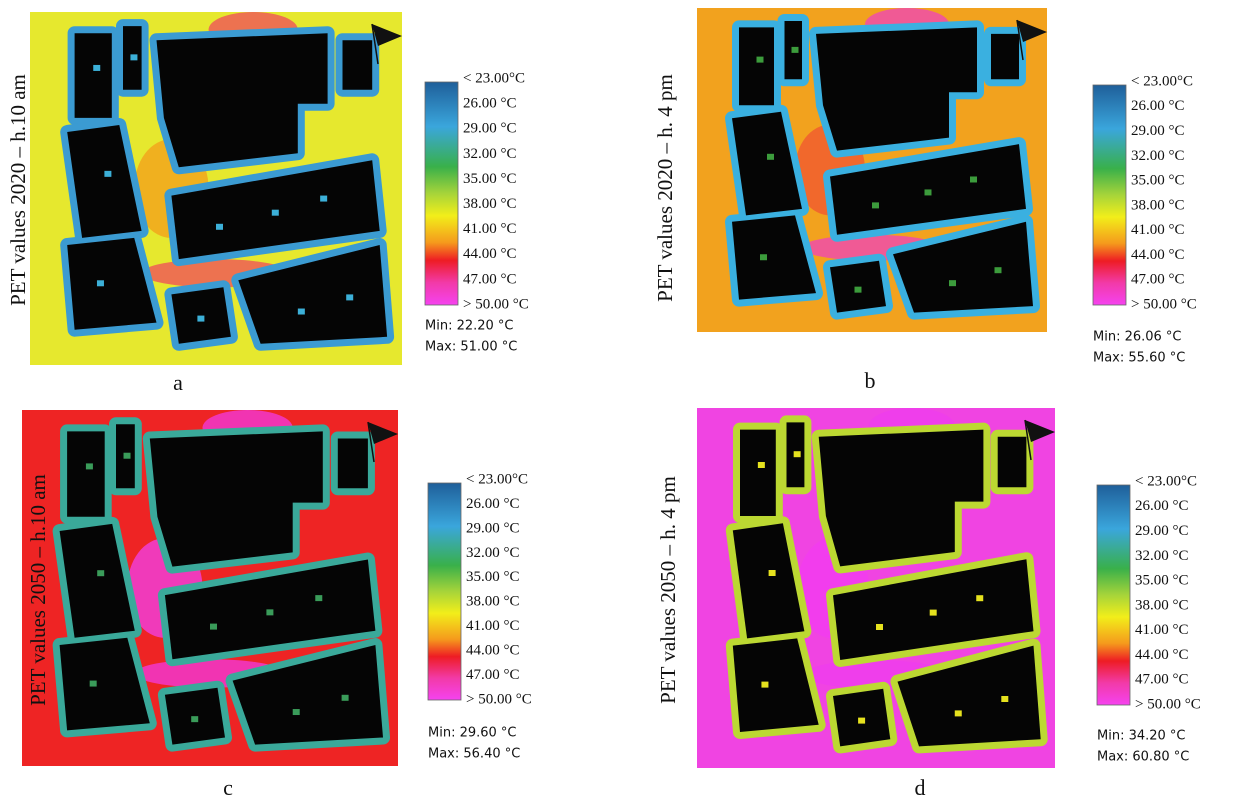 The image size is (1260, 803). What do you see at coordinates (474, 754) in the screenshot?
I see `max-value: Max: 56.40 °C` at bounding box center [474, 754].